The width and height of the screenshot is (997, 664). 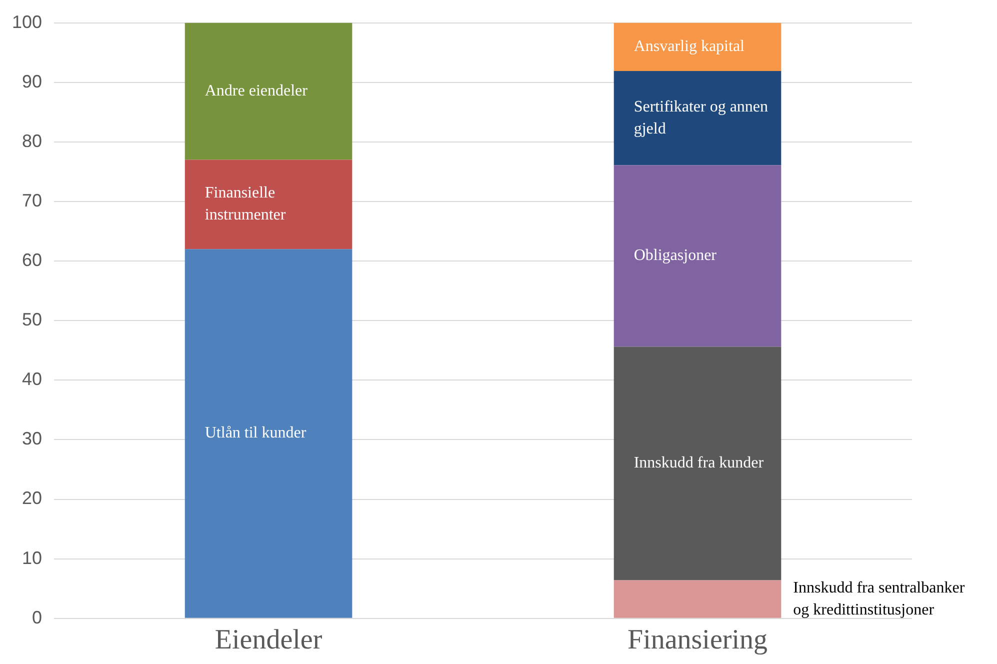 I want to click on y-tick-label: 10, so click(x=32, y=558).